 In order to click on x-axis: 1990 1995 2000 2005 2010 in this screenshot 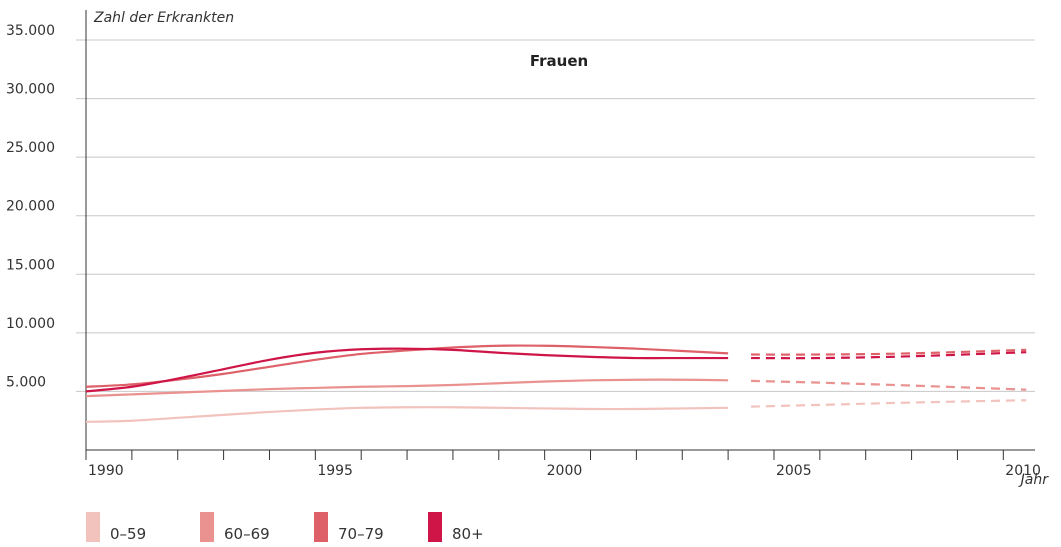, I will do `click(563, 464)`.